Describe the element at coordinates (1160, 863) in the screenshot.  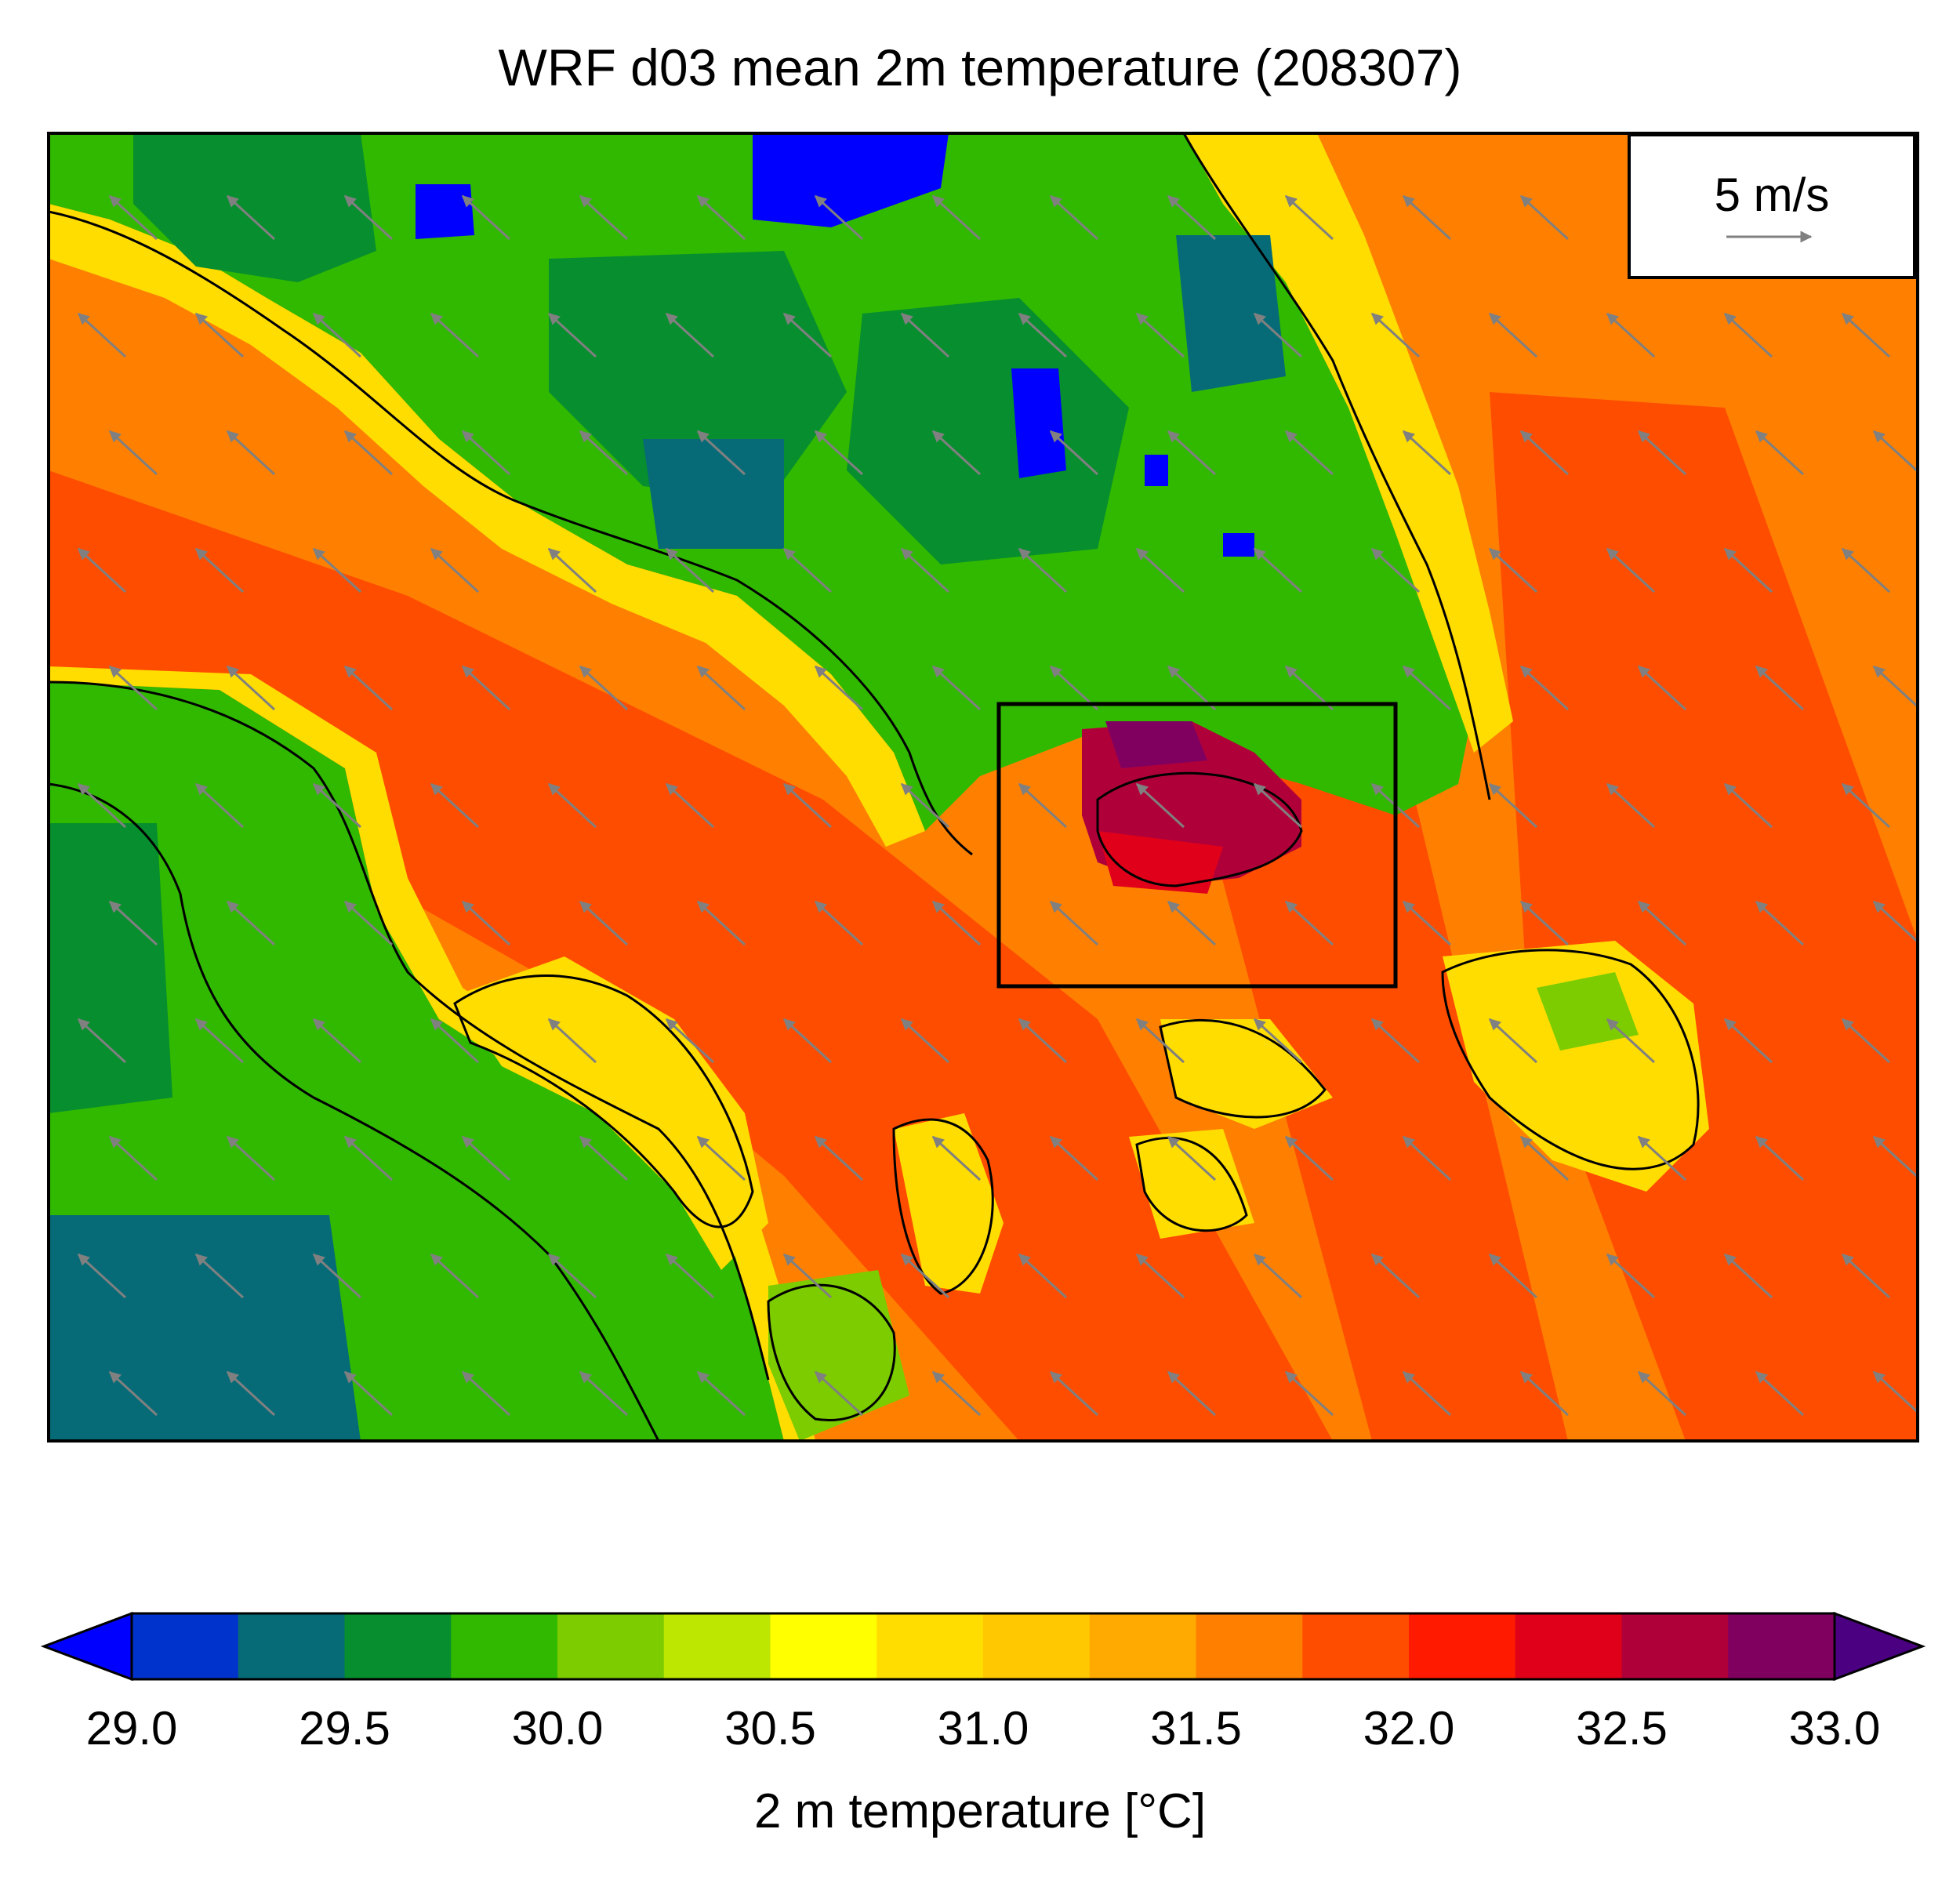
I see `urban-warm` at that location.